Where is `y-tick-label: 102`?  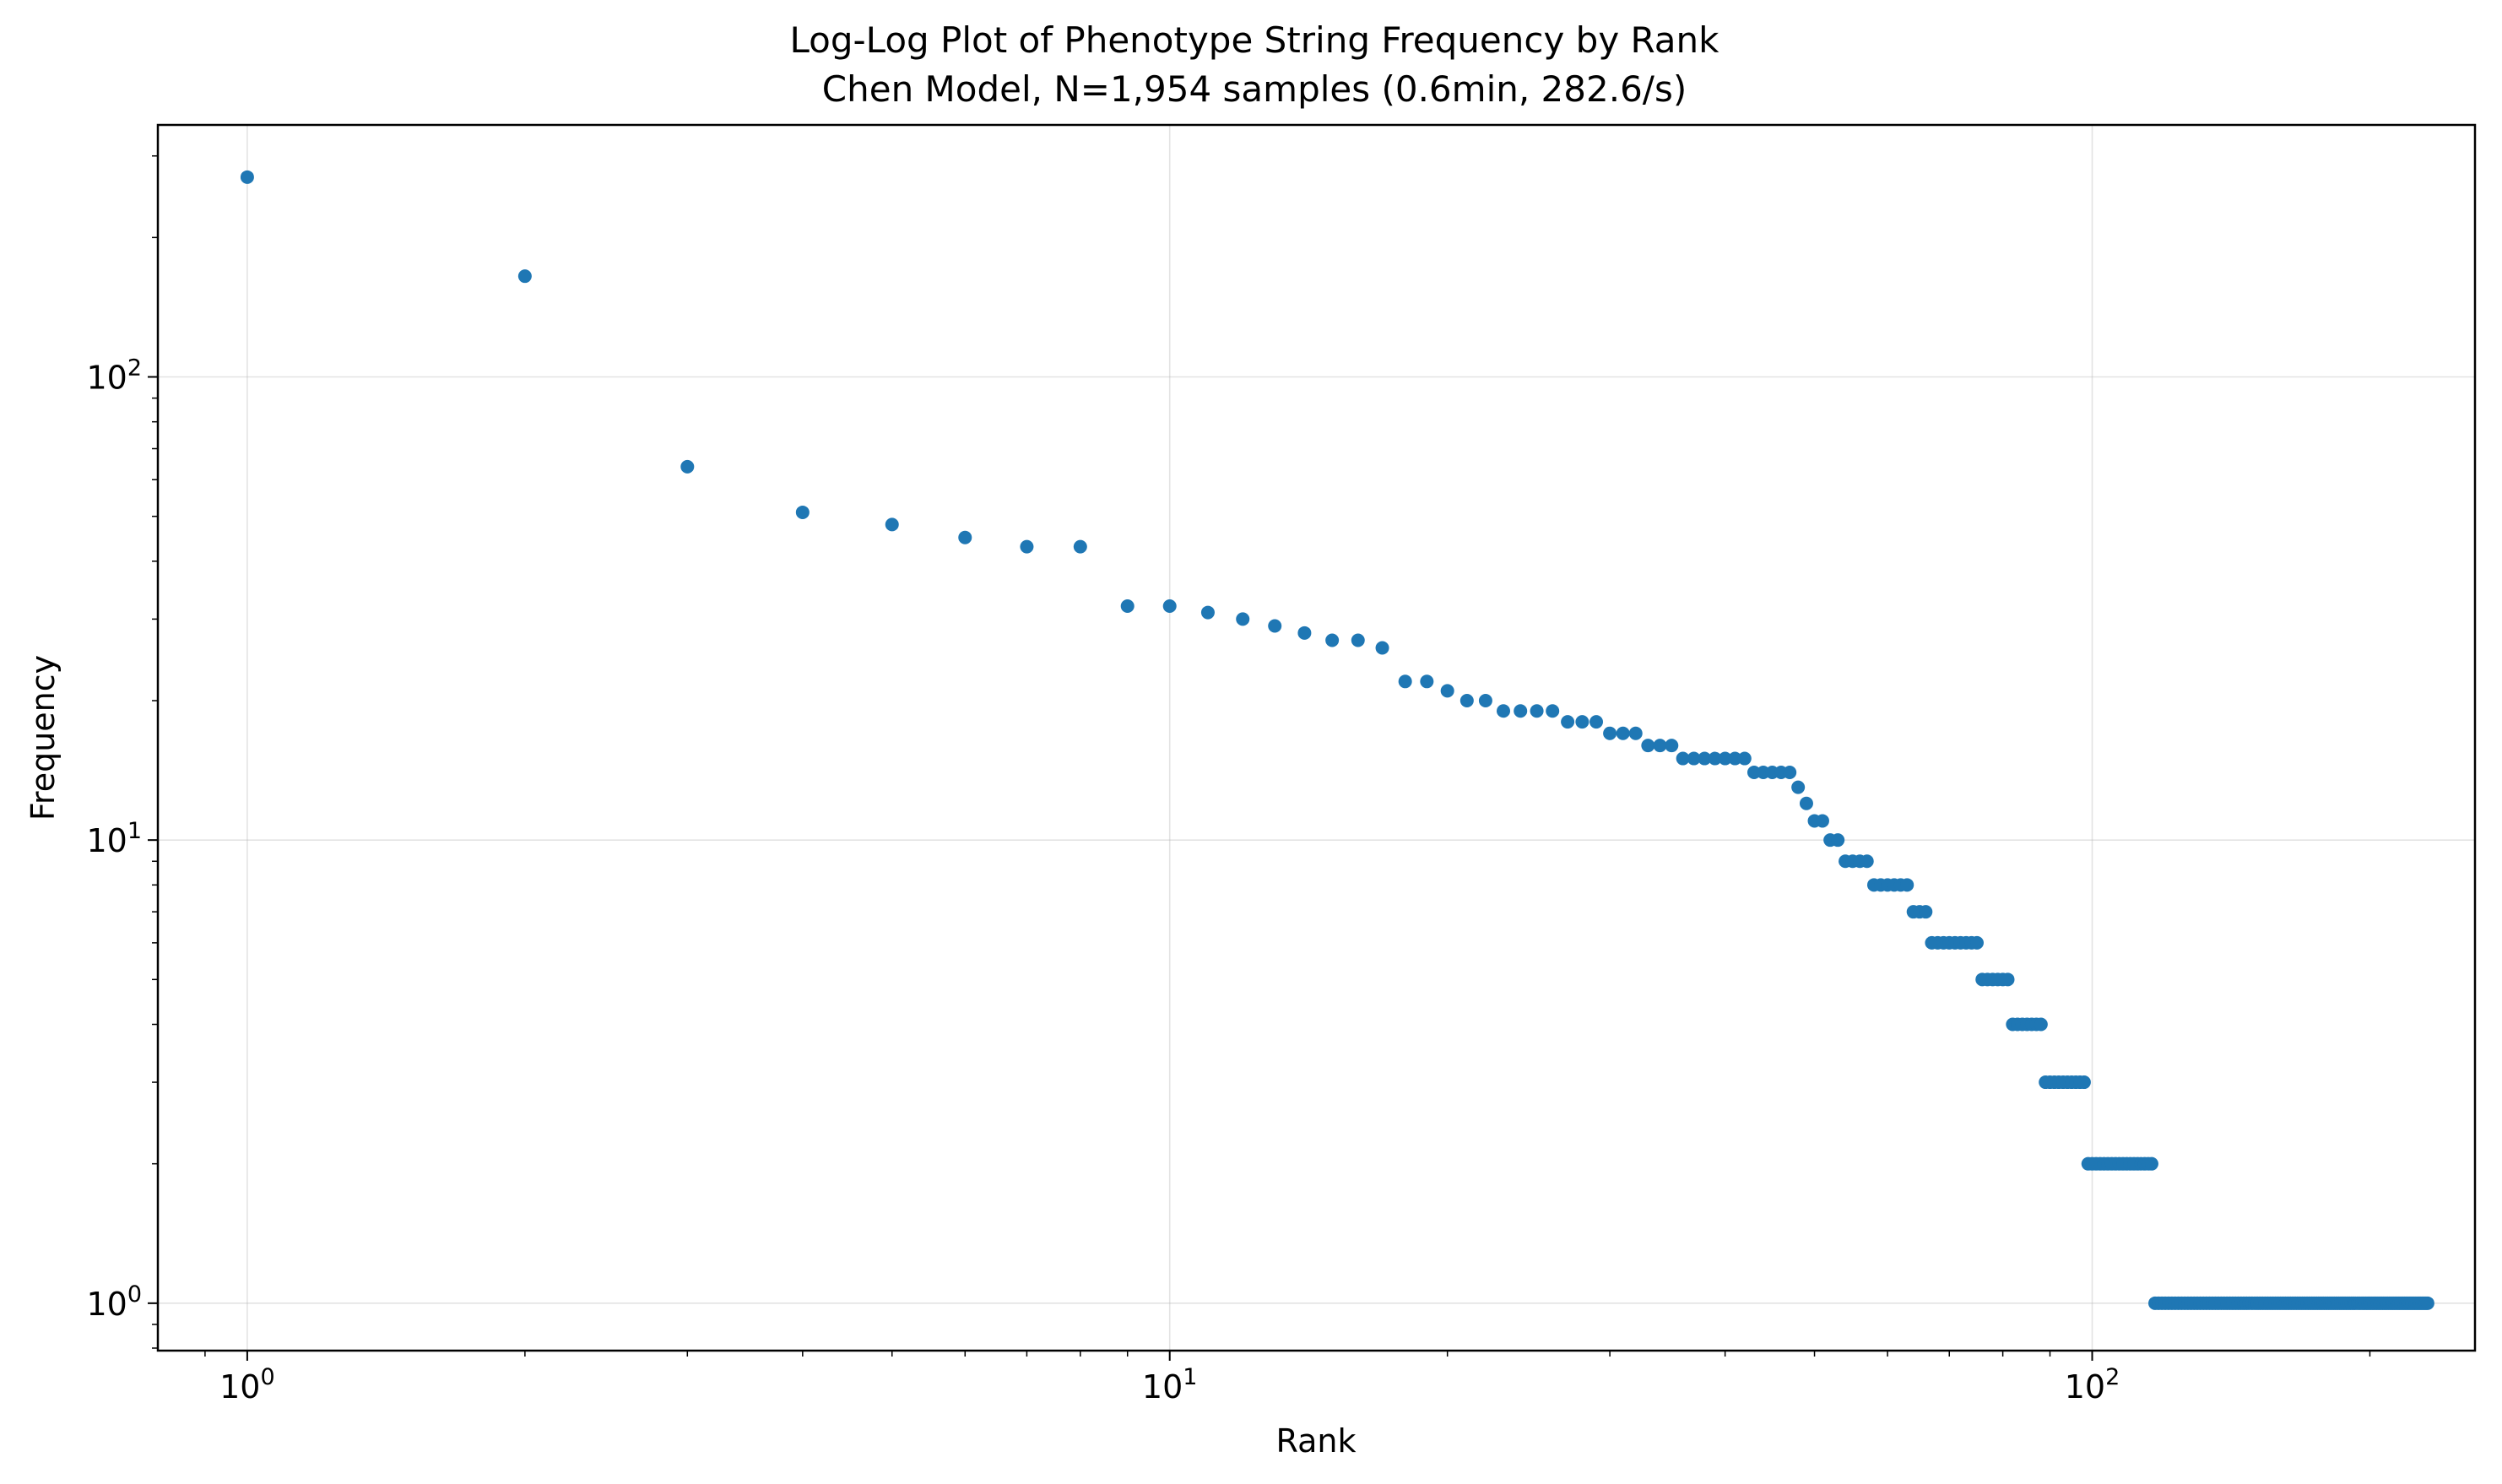
y-tick-label: 102 is located at coordinates (114, 376).